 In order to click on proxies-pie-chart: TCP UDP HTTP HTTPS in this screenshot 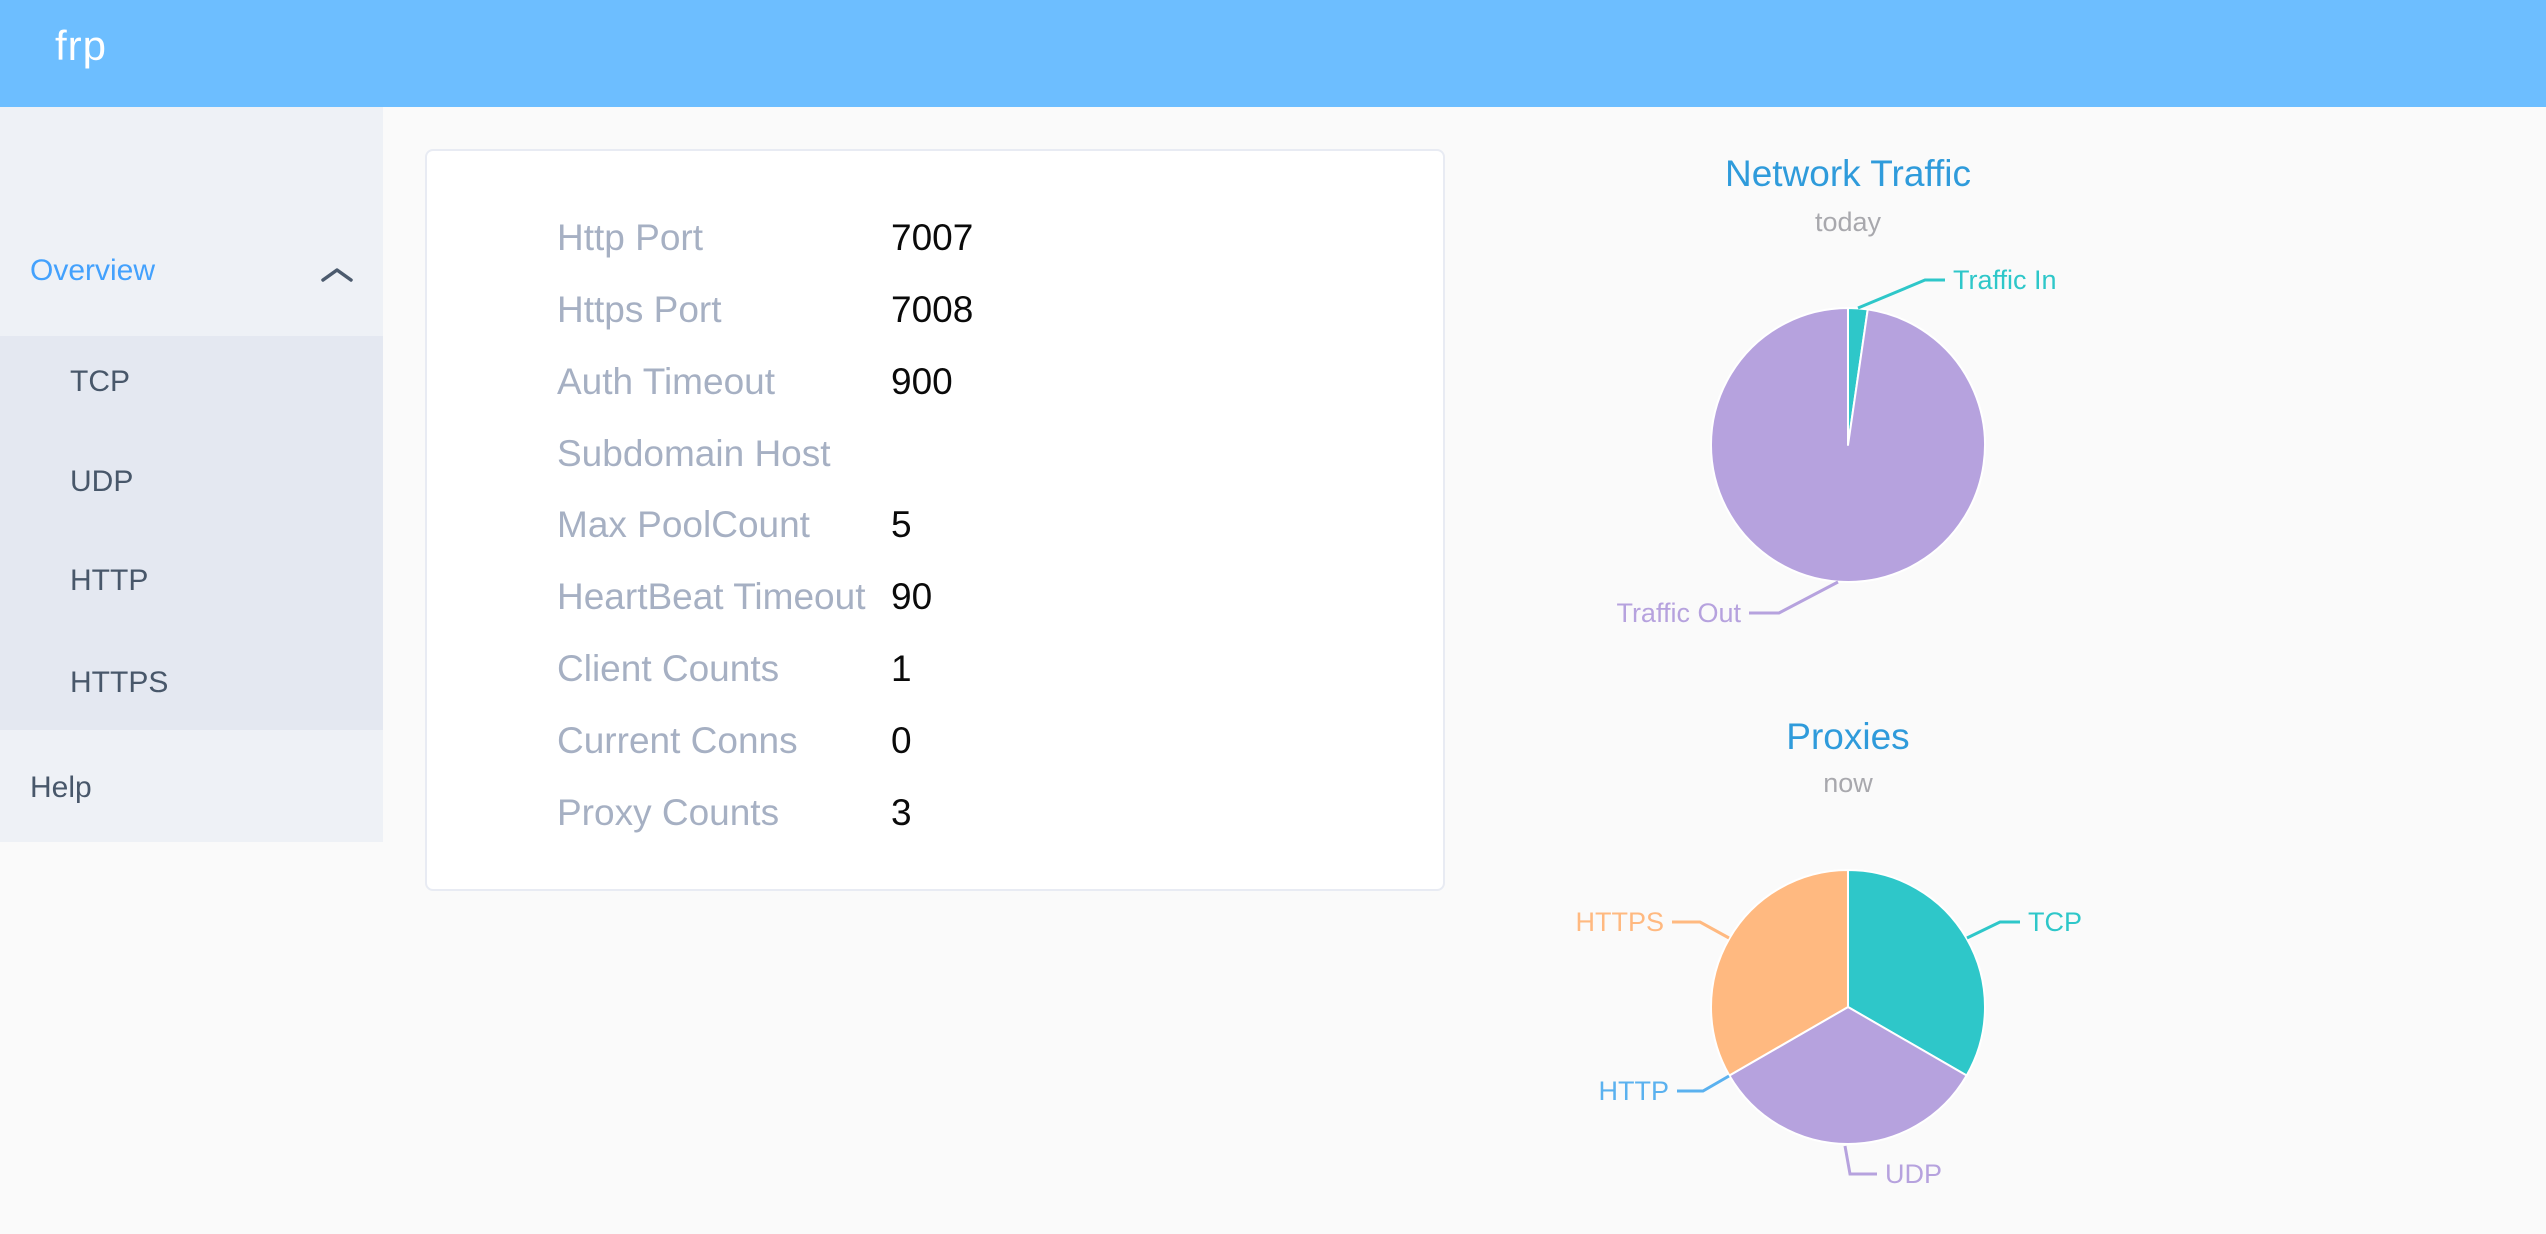, I will do `click(1848, 1020)`.